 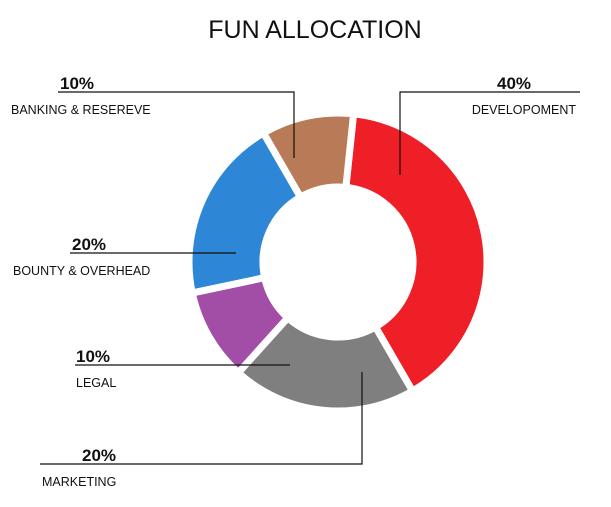 What do you see at coordinates (489, 133) in the screenshot?
I see `leader-line-developoment` at bounding box center [489, 133].